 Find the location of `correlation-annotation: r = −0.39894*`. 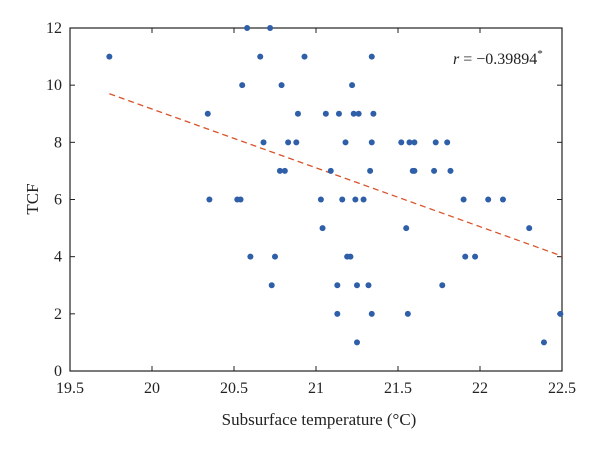

correlation-annotation: r = −0.39894* is located at coordinates (498, 58).